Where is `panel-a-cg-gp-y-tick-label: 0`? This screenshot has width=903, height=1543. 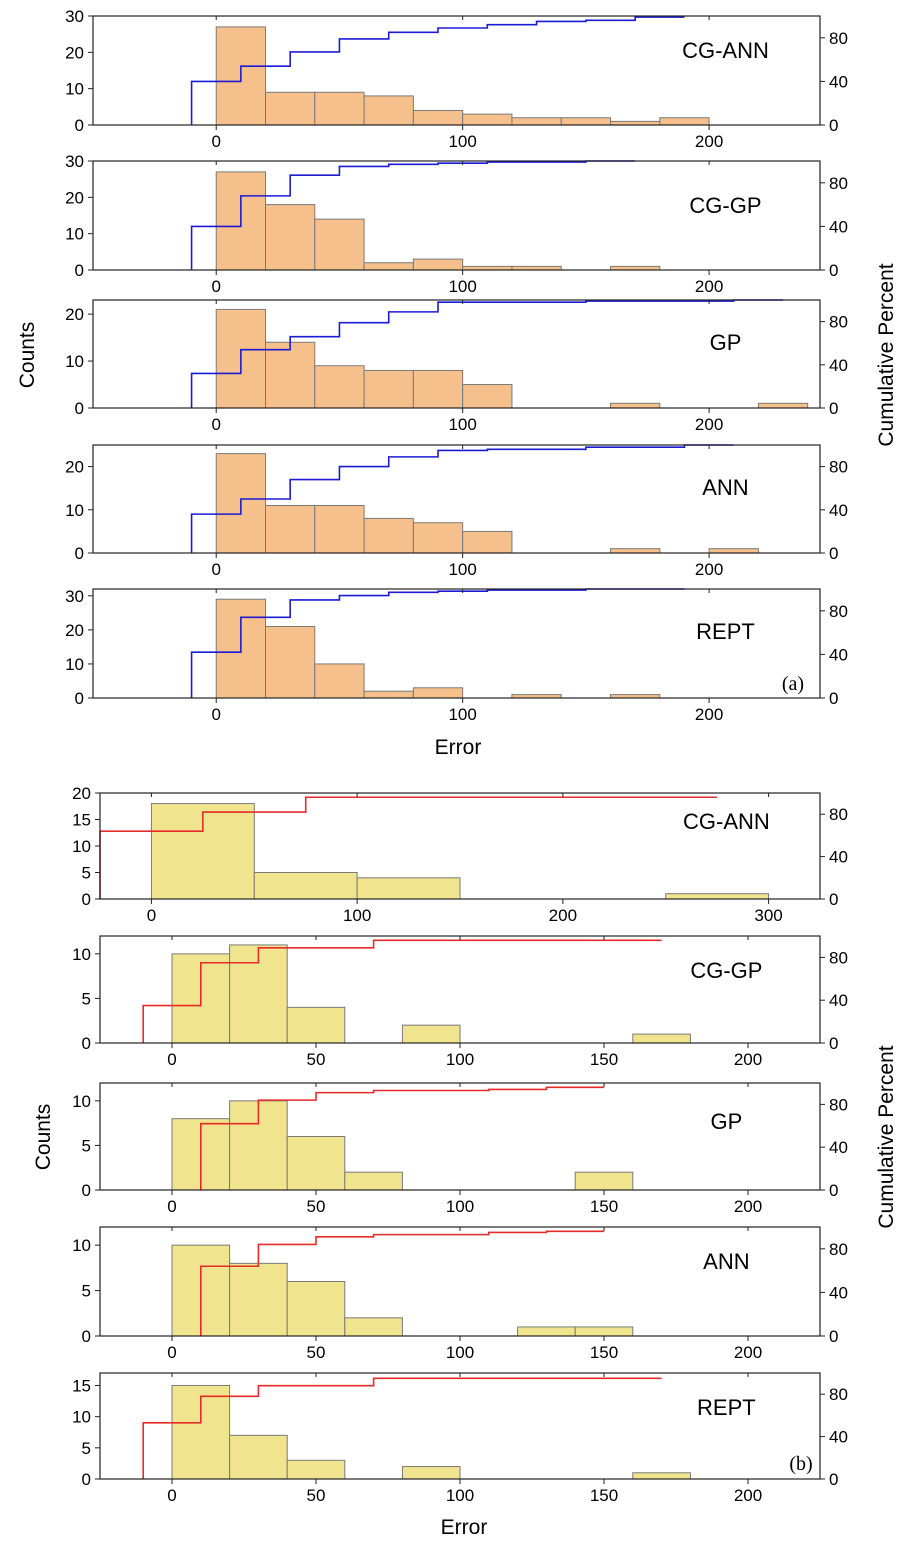 panel-a-cg-gp-y-tick-label: 0 is located at coordinates (79, 270).